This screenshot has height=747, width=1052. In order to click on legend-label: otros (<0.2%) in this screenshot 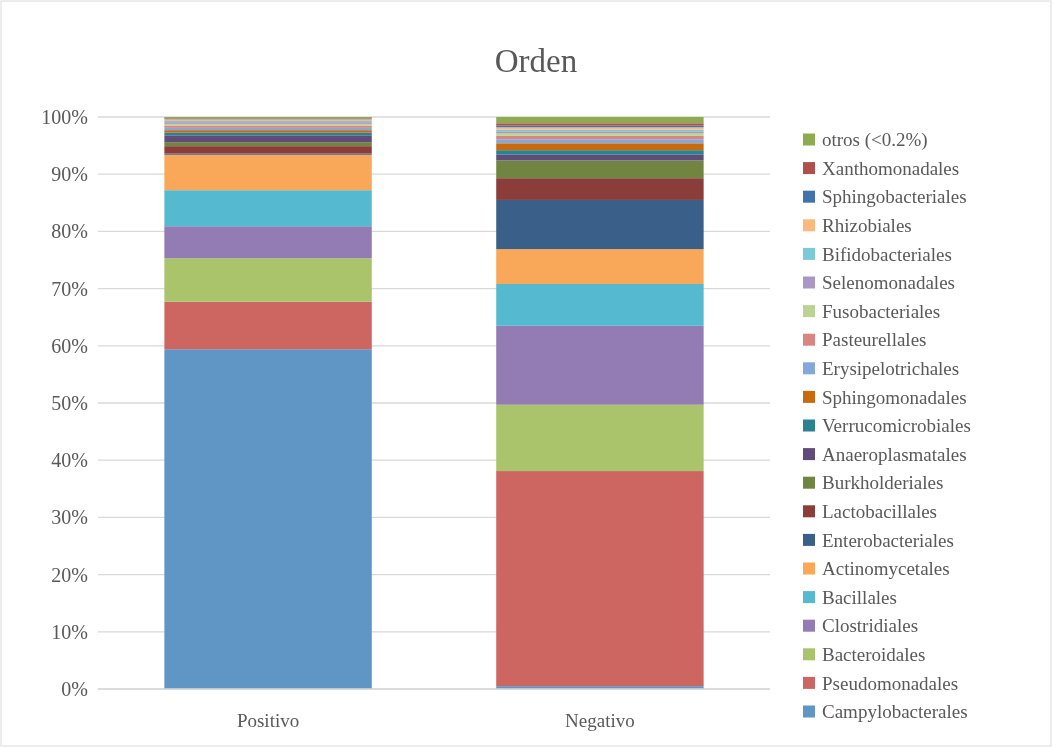, I will do `click(875, 140)`.